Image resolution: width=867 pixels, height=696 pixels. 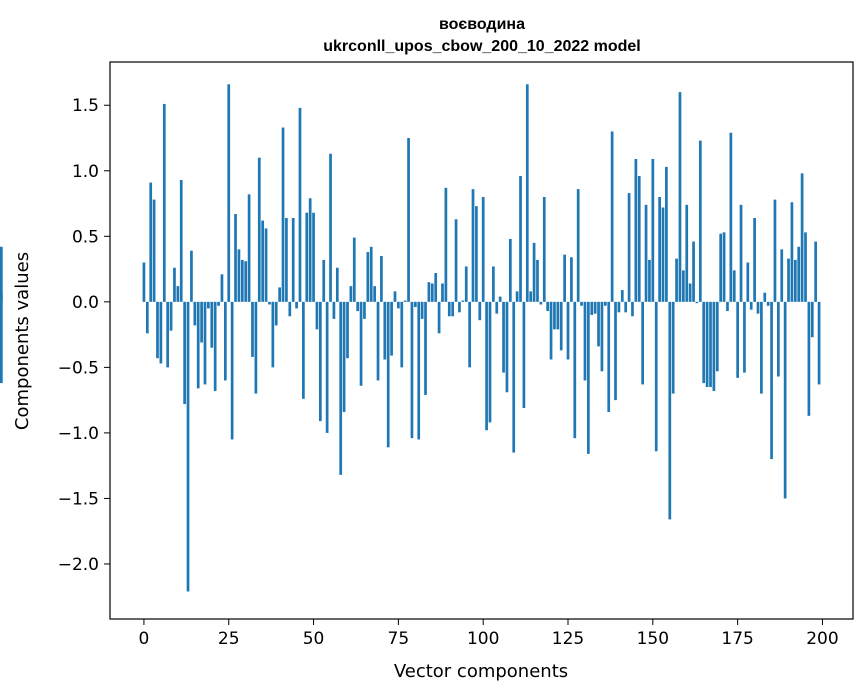 I want to click on x-tick-label: 175, so click(x=737, y=639).